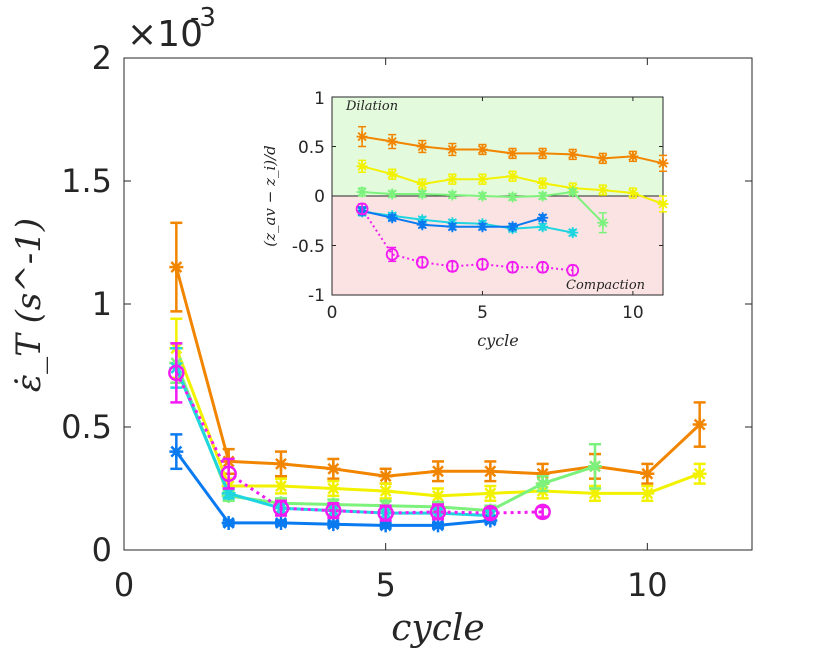  I want to click on y-tick-label: 2, so click(102, 58).